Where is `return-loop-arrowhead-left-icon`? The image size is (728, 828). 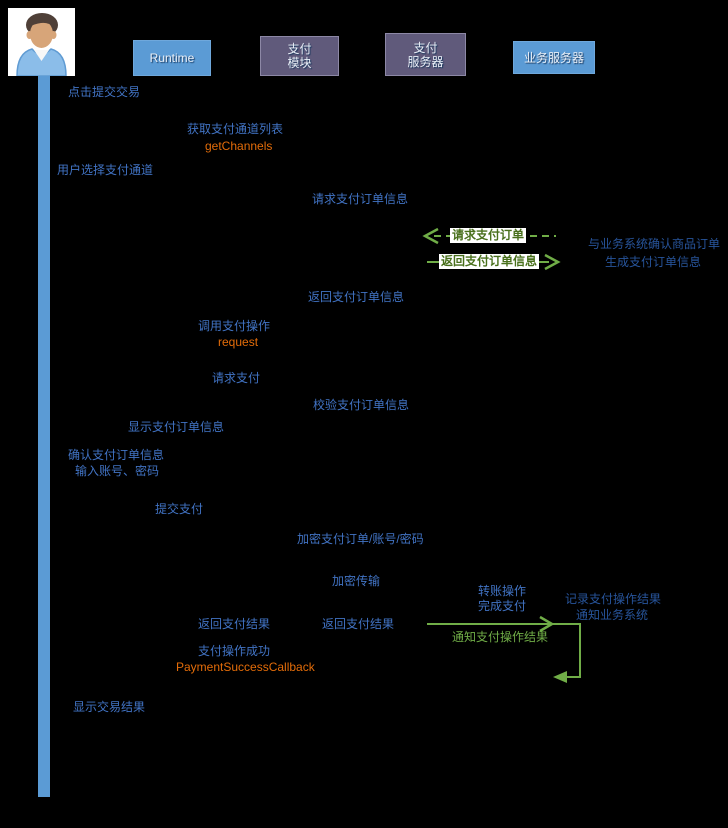
return-loop-arrowhead-left-icon is located at coordinates (560, 677).